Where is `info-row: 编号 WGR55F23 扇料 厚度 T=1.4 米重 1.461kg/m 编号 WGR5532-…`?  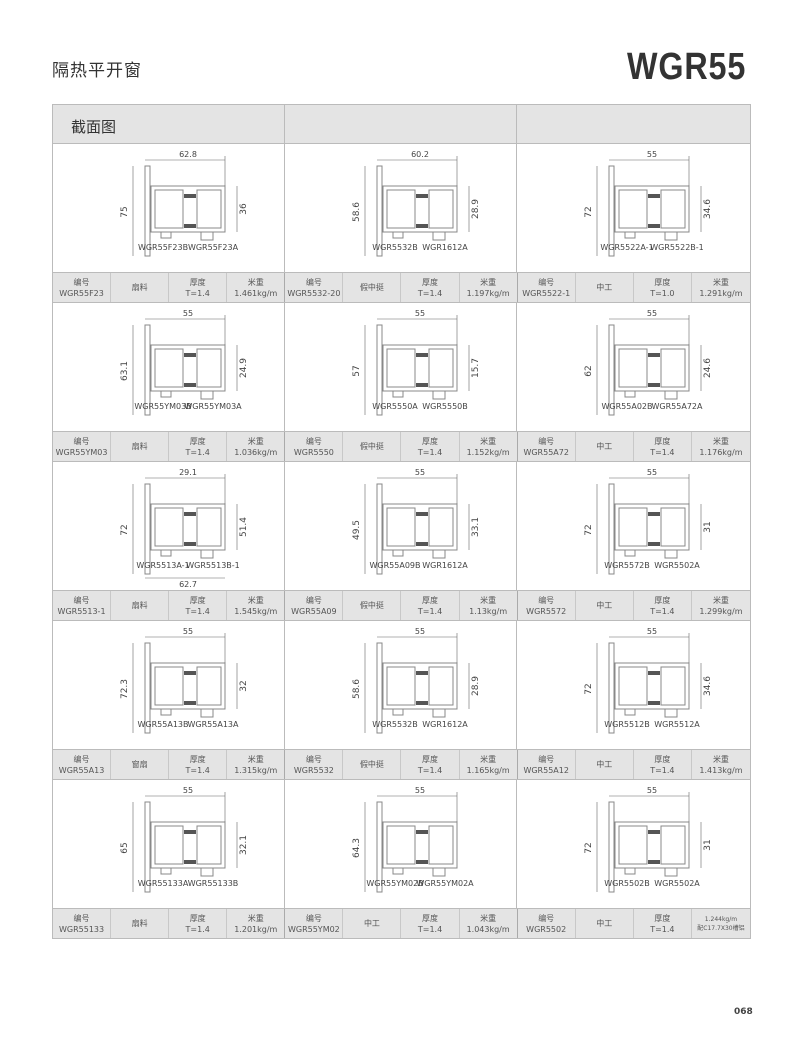
info-row: 编号 WGR55F23 扇料 厚度 T=1.4 米重 1.461kg/m 编号 WGR5532-… is located at coordinates (401, 288).